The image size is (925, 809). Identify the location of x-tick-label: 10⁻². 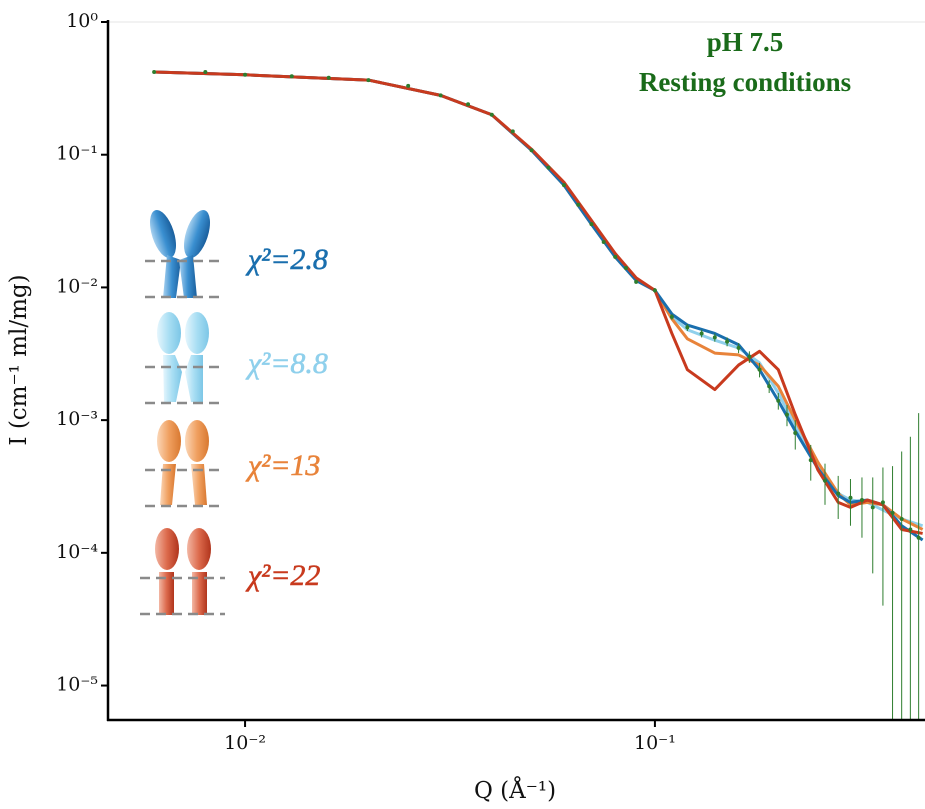
(245, 743).